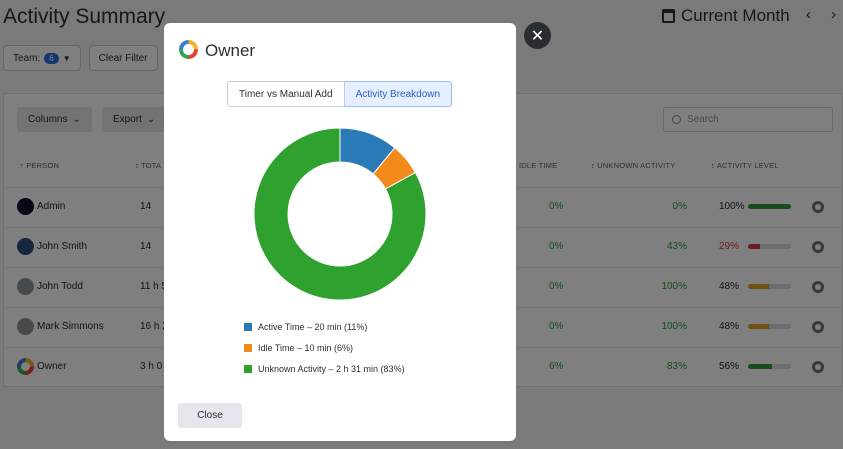  What do you see at coordinates (188, 49) in the screenshot?
I see `owner-logo-icon` at bounding box center [188, 49].